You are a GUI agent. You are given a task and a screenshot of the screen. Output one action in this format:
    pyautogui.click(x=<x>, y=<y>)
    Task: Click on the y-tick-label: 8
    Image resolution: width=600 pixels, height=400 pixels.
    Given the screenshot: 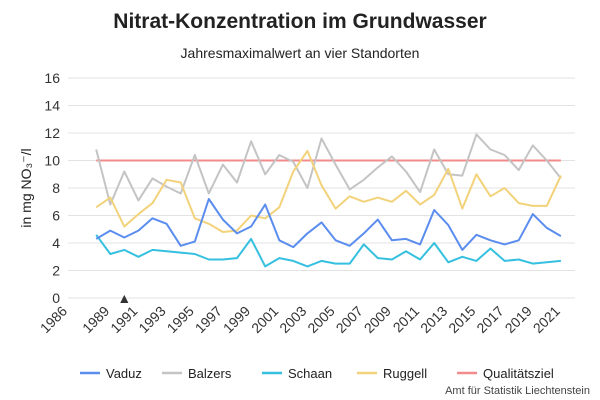 What is the action you would take?
    pyautogui.click(x=56, y=188)
    